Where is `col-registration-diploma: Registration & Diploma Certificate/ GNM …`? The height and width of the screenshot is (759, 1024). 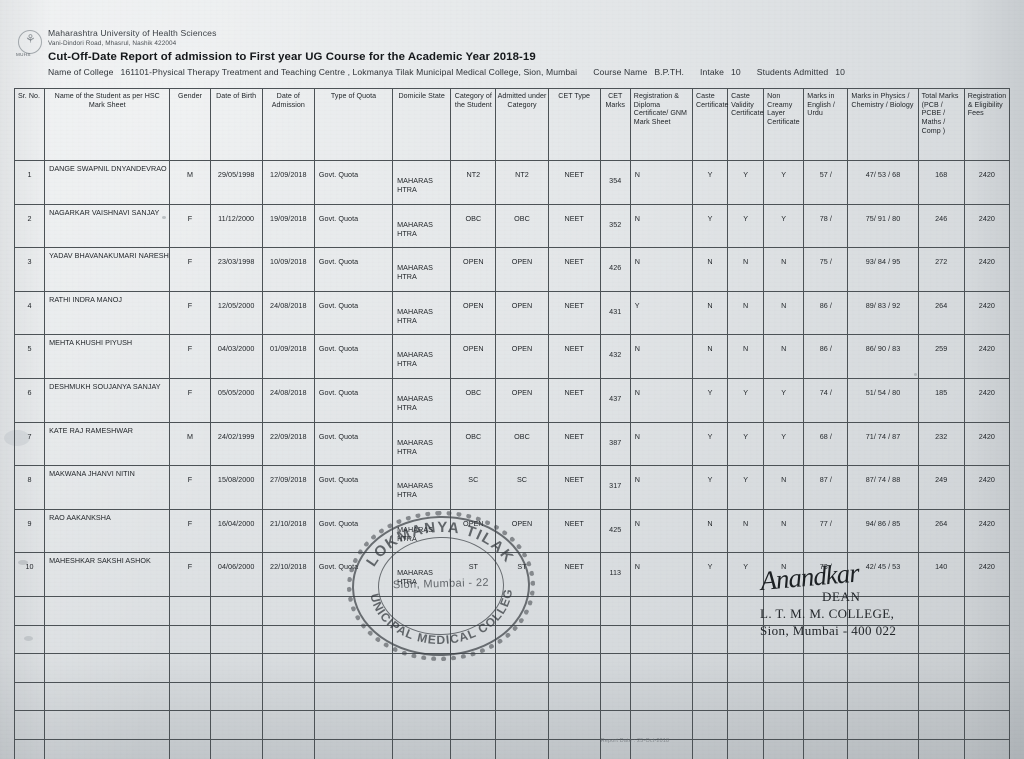
col-registration-diploma: Registration & Diploma Certificate/ GNM … is located at coordinates (661, 124).